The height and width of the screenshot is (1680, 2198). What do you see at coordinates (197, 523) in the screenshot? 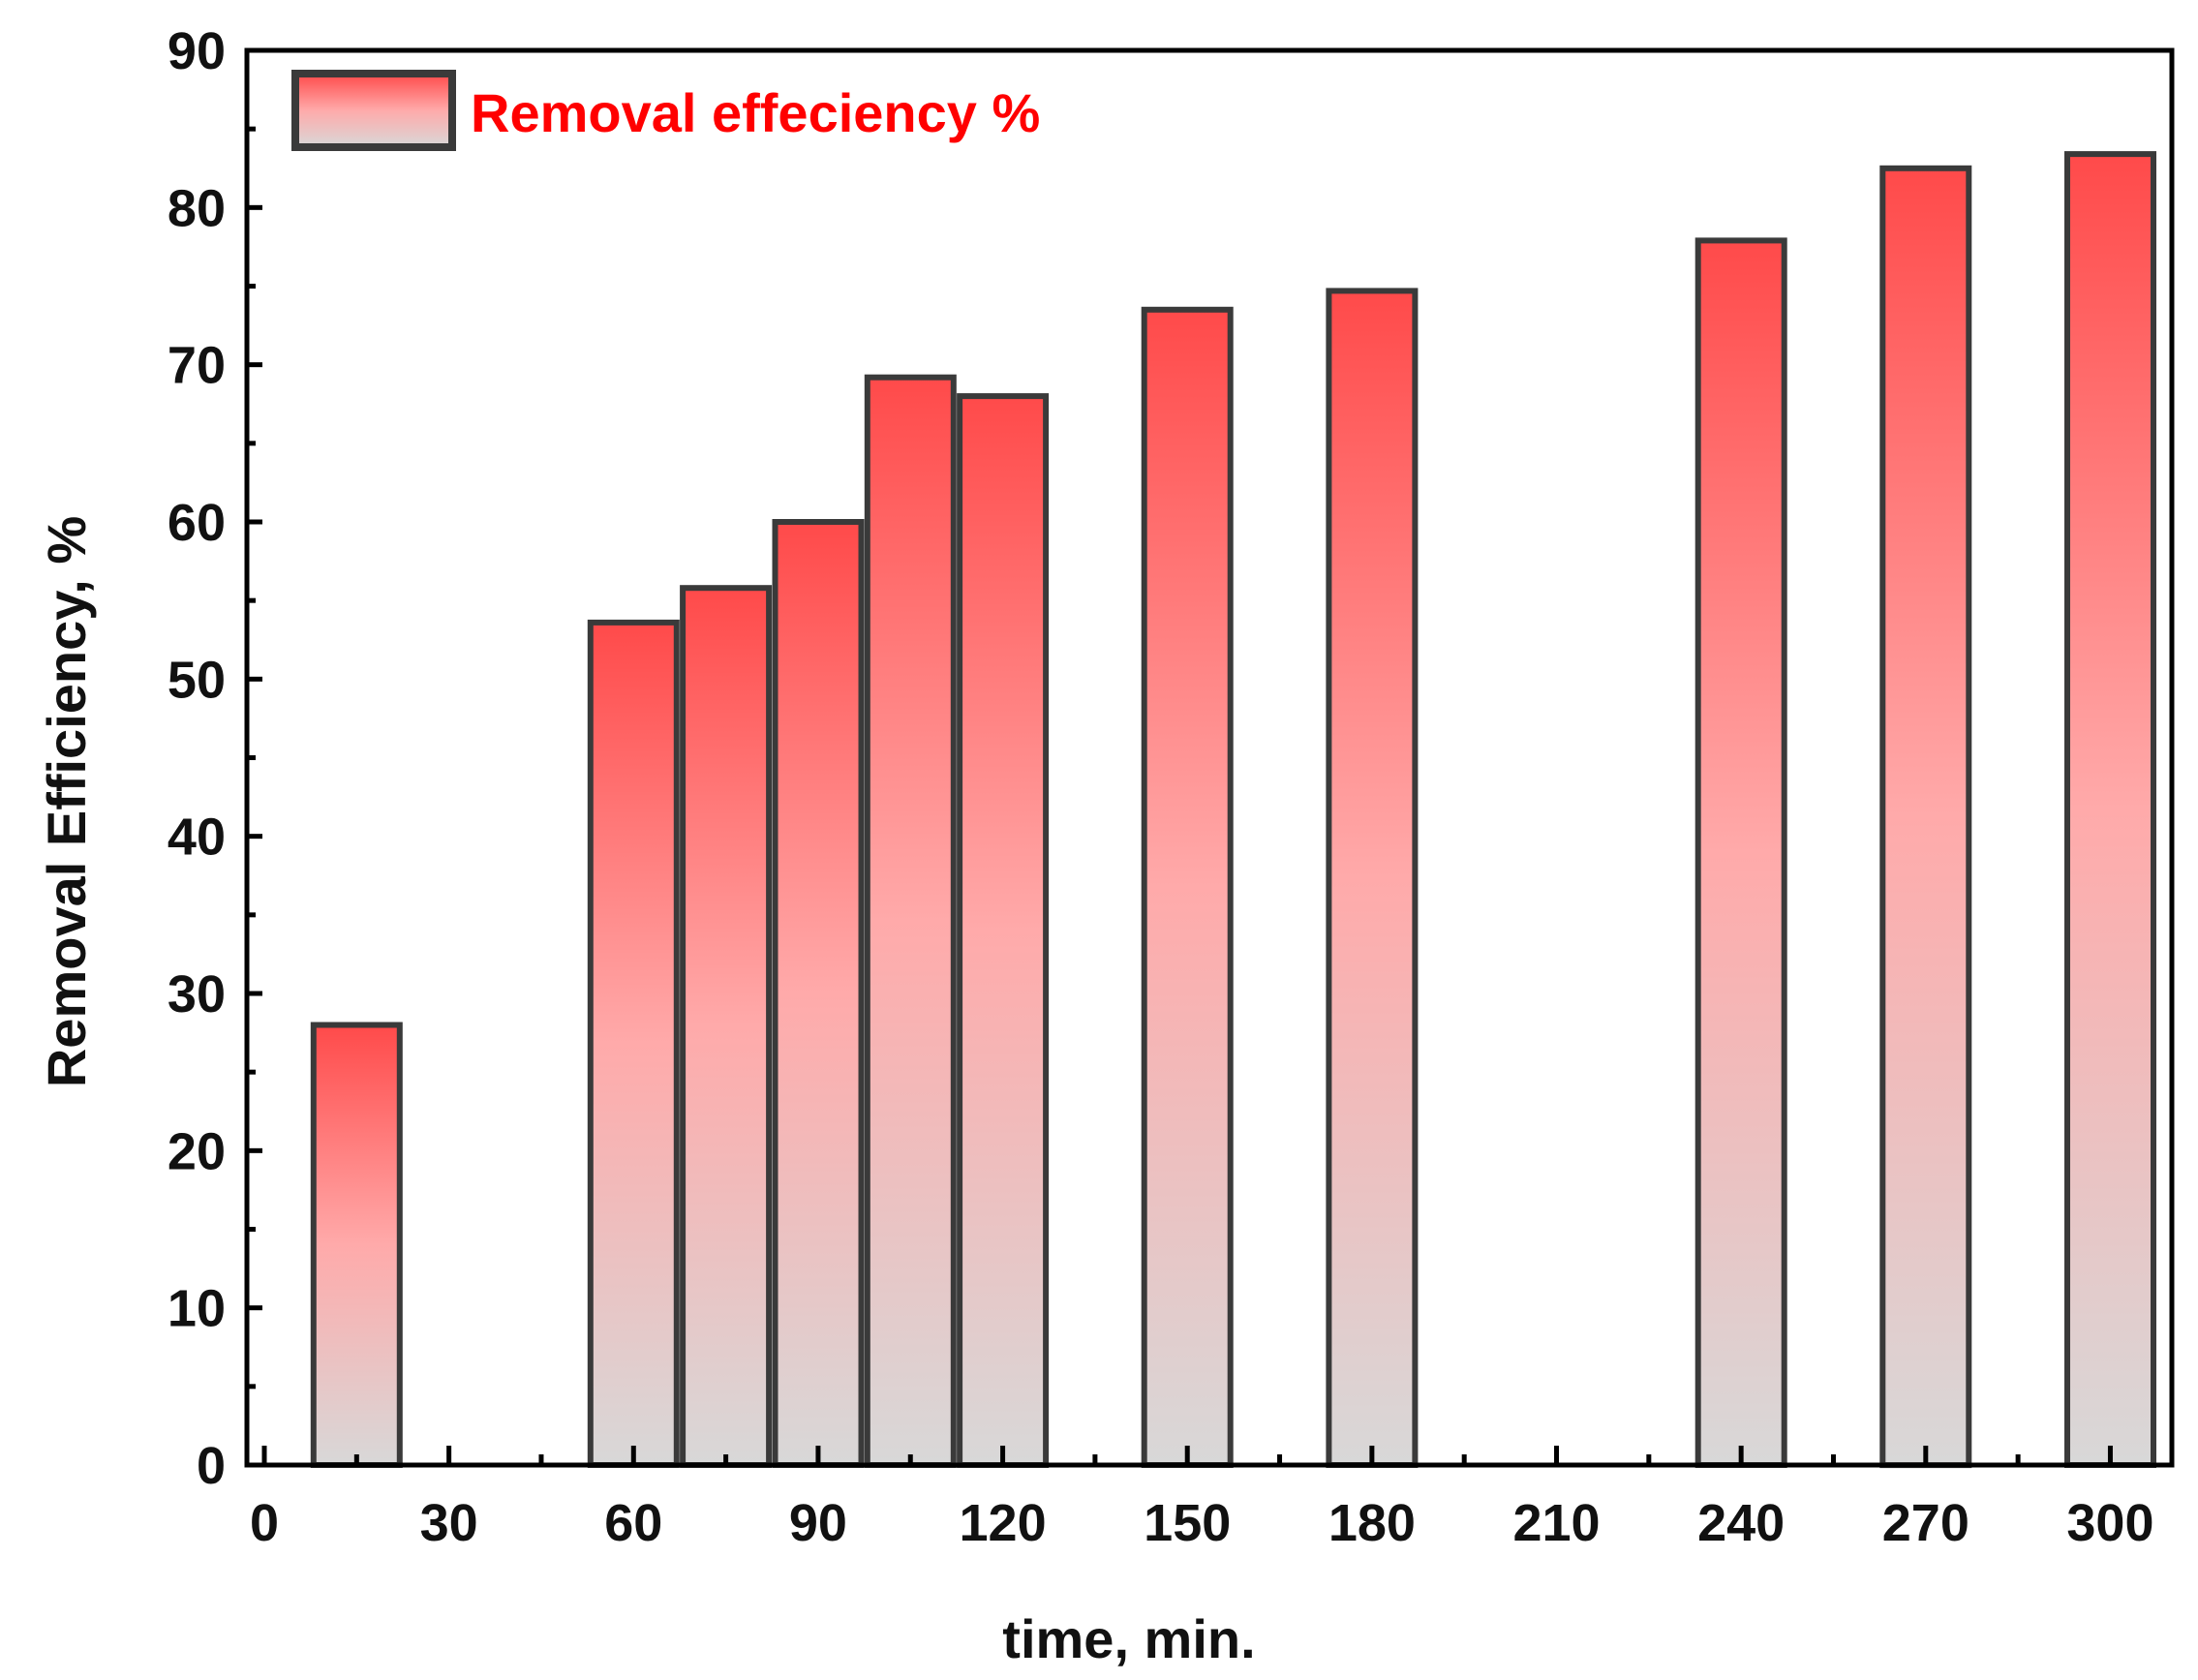
I see `y-tick-label: 60` at bounding box center [197, 523].